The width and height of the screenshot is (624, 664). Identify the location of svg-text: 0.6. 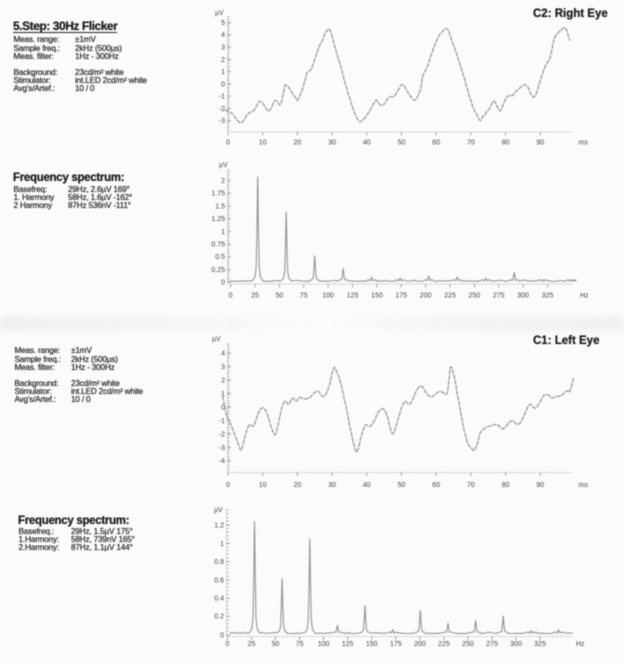
(219, 580).